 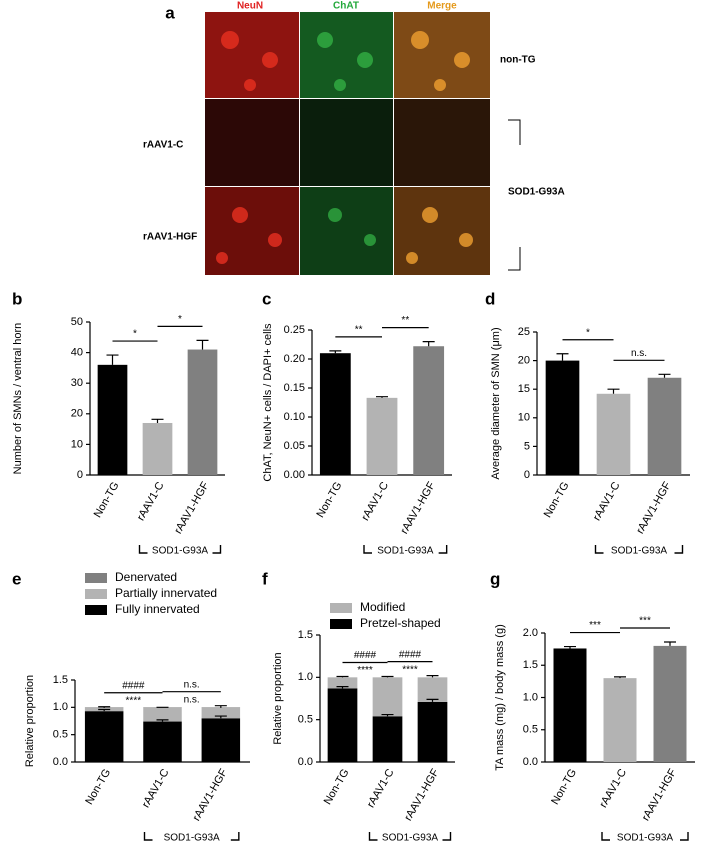 I want to click on y-tick-label: 0.20, so click(x=294, y=359).